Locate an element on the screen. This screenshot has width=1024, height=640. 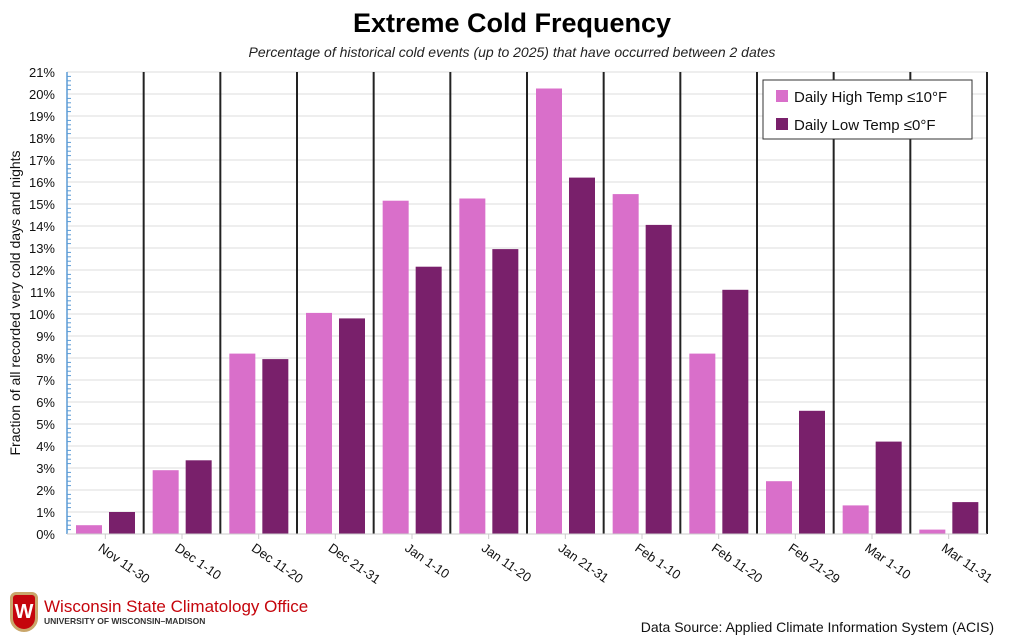
y-tick-label: 11% is located at coordinates (42, 292).